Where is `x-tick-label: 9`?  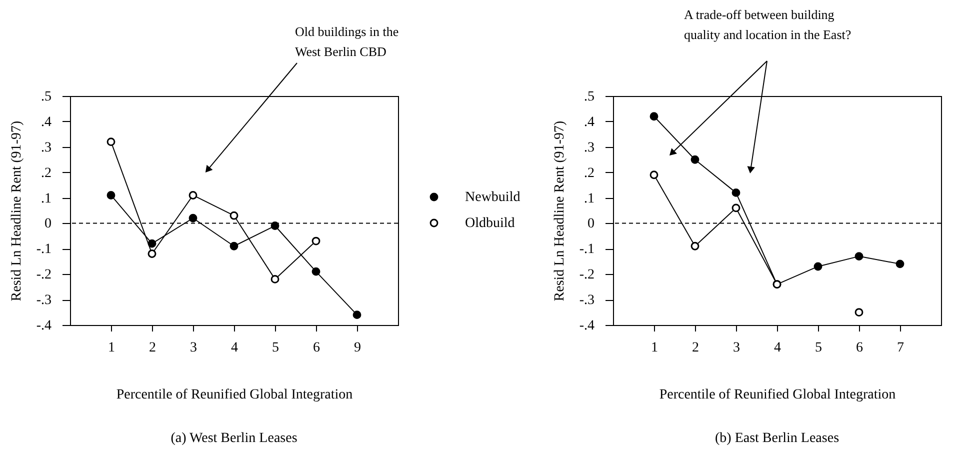 x-tick-label: 9 is located at coordinates (357, 348).